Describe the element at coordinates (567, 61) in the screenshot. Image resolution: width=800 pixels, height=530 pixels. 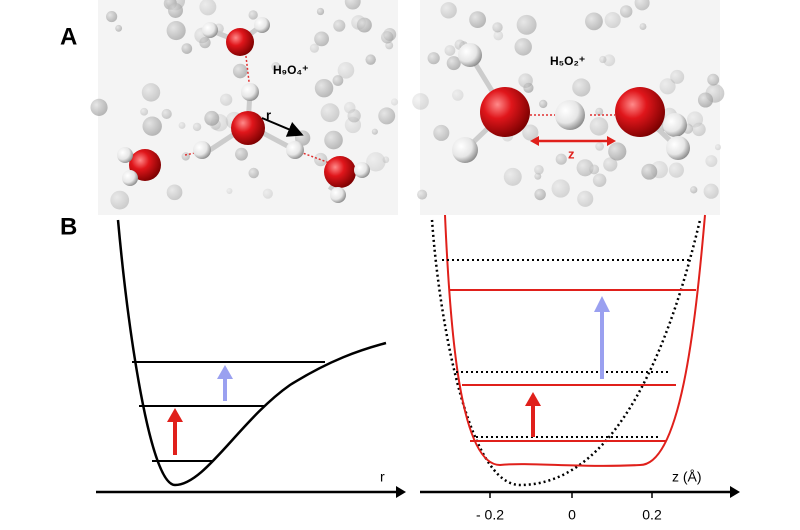
I see `molecule-label: H₅O₂⁺` at that location.